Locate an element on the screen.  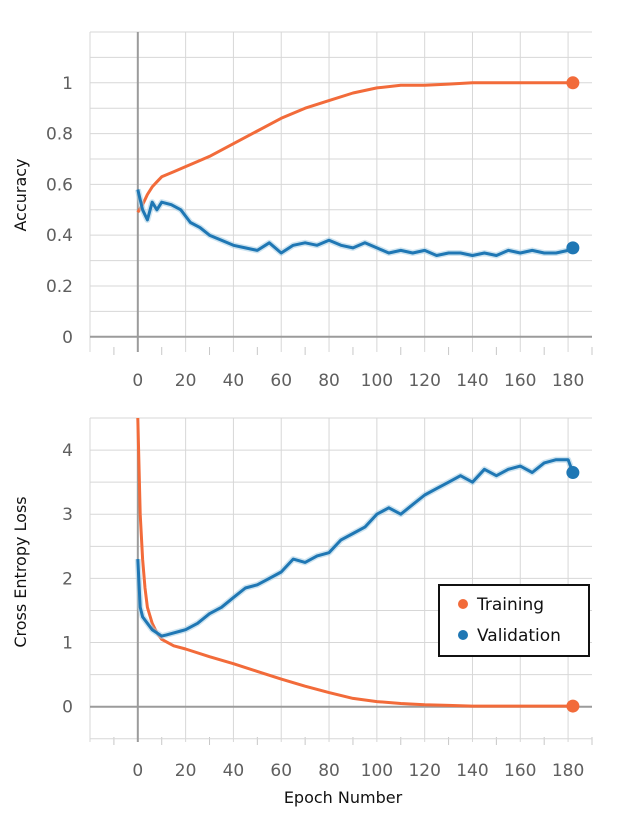
loss-x-tick-label: 120 is located at coordinates (424, 771).